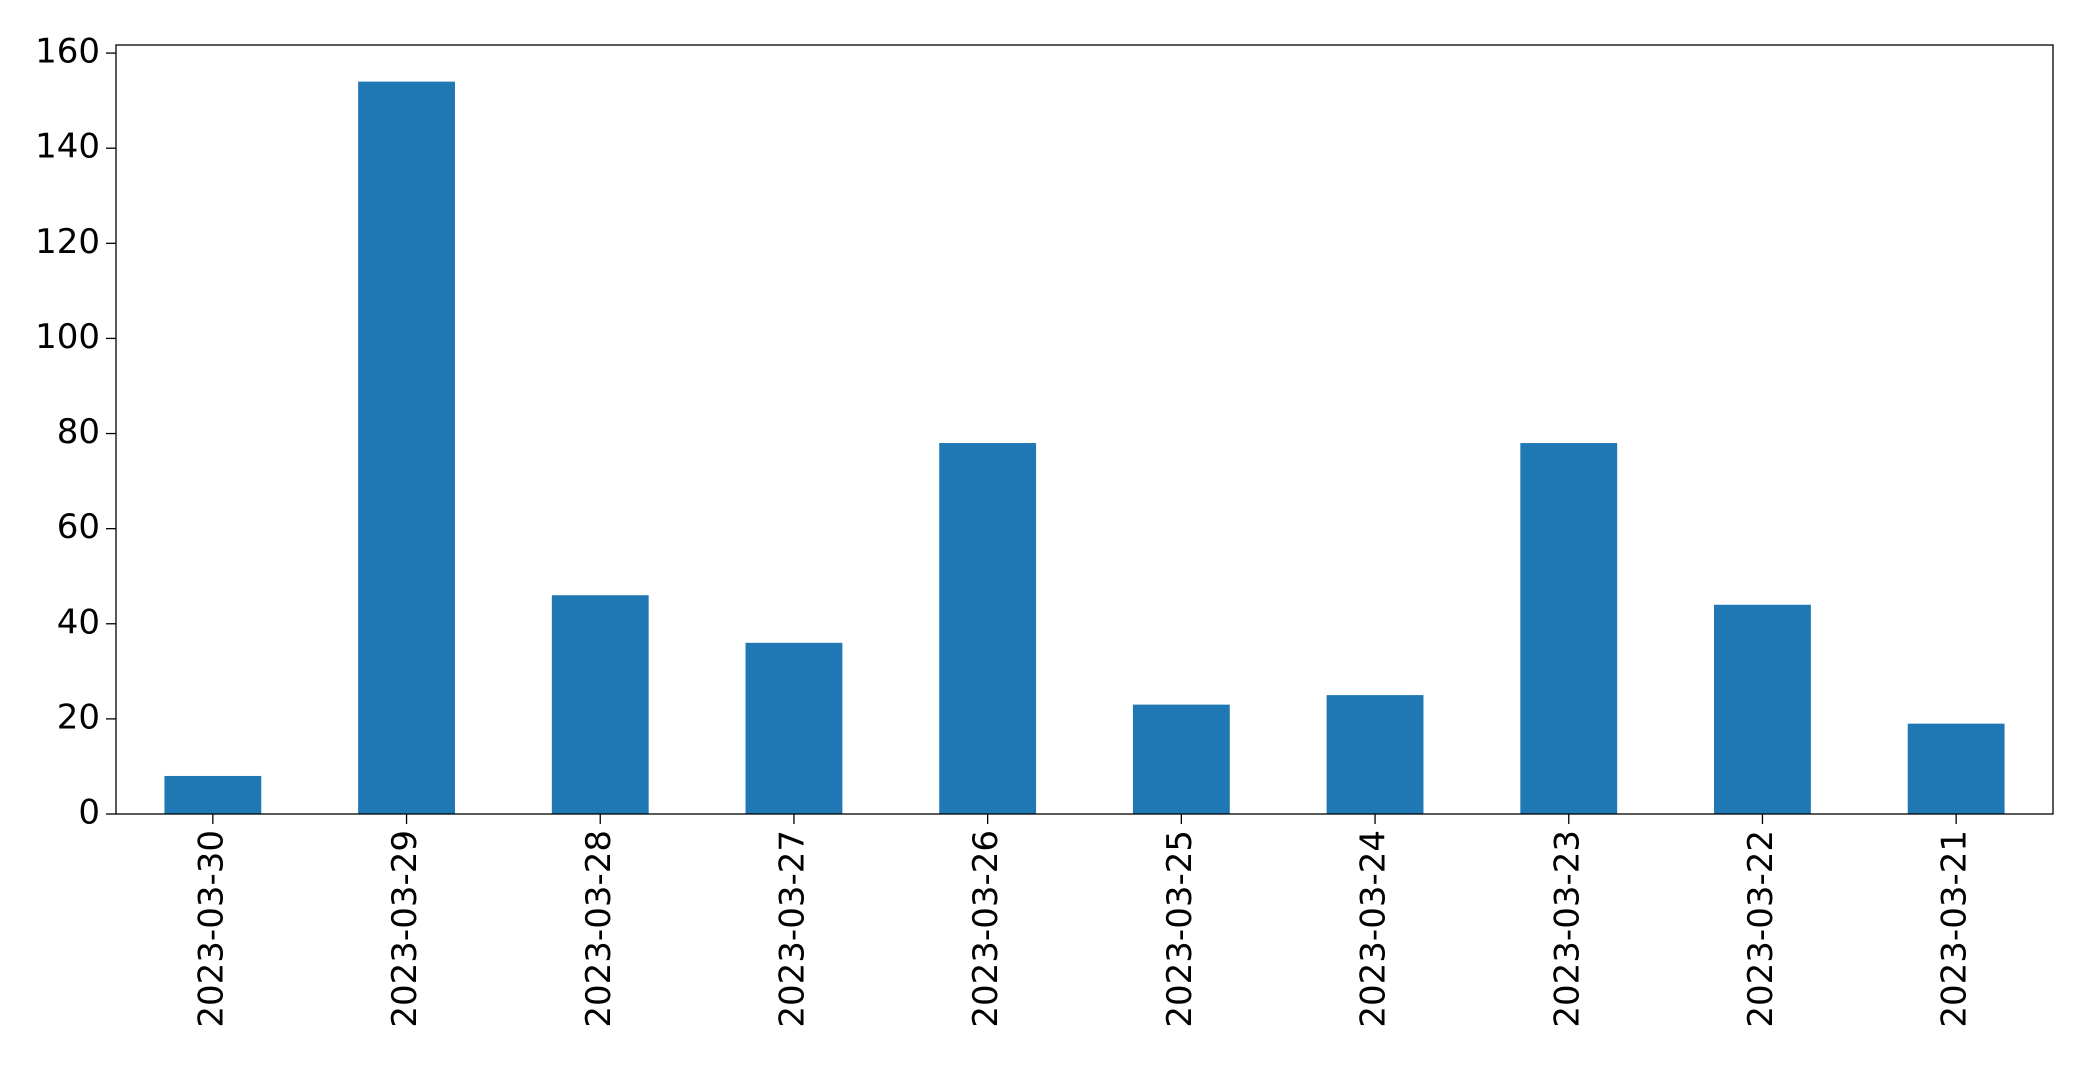  Describe the element at coordinates (1180, 929) in the screenshot. I see `x-tick-label: 2023-03-25` at that location.